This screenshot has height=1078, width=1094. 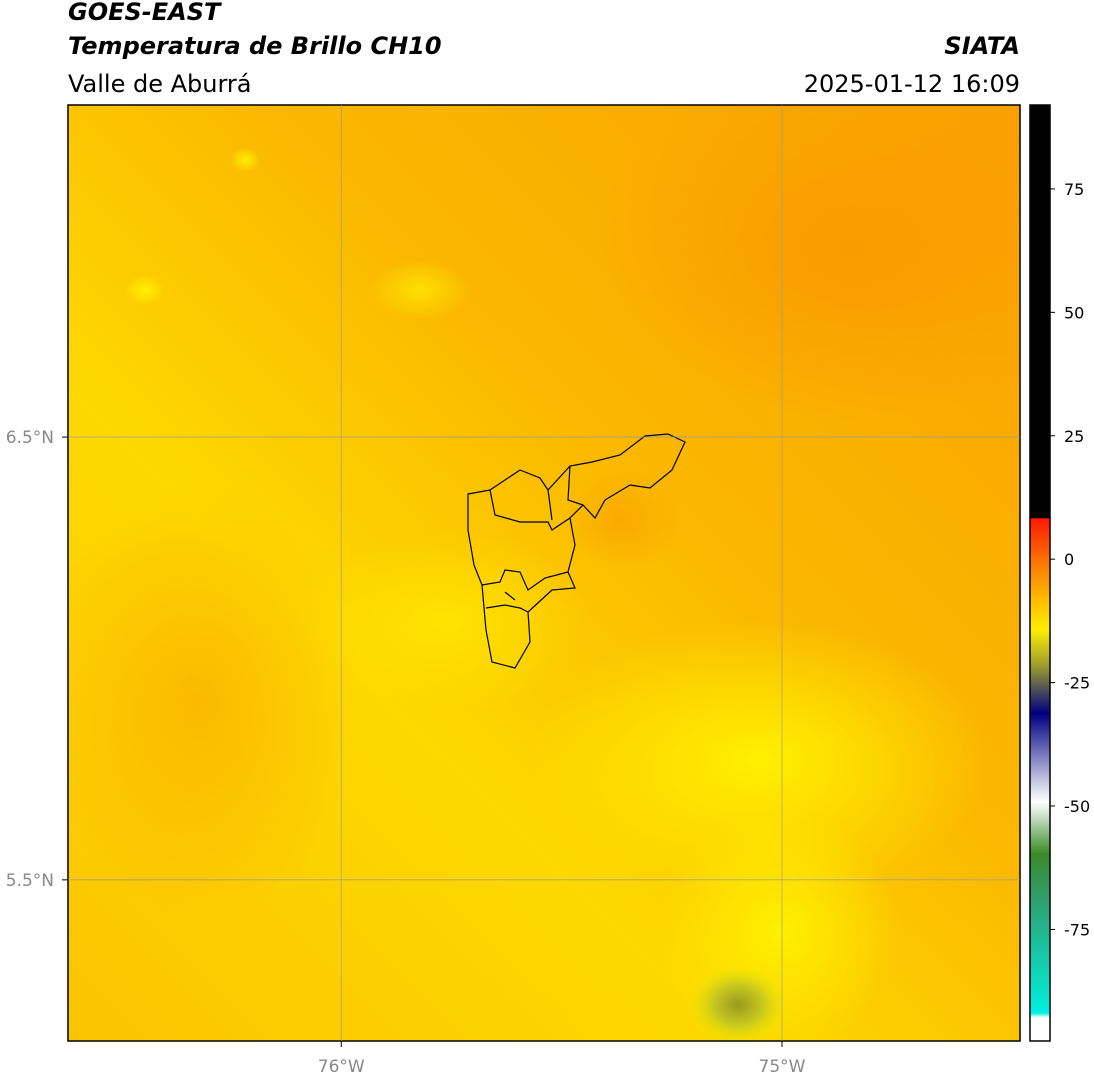 What do you see at coordinates (255, 46) in the screenshot?
I see `subtitle: Temperatura de Brillo CH10` at bounding box center [255, 46].